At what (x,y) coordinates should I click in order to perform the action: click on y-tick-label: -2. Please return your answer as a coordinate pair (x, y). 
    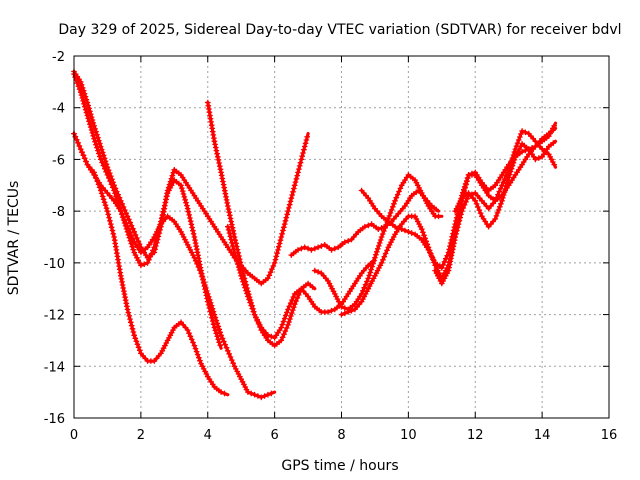
    Looking at the image, I should click on (58, 57).